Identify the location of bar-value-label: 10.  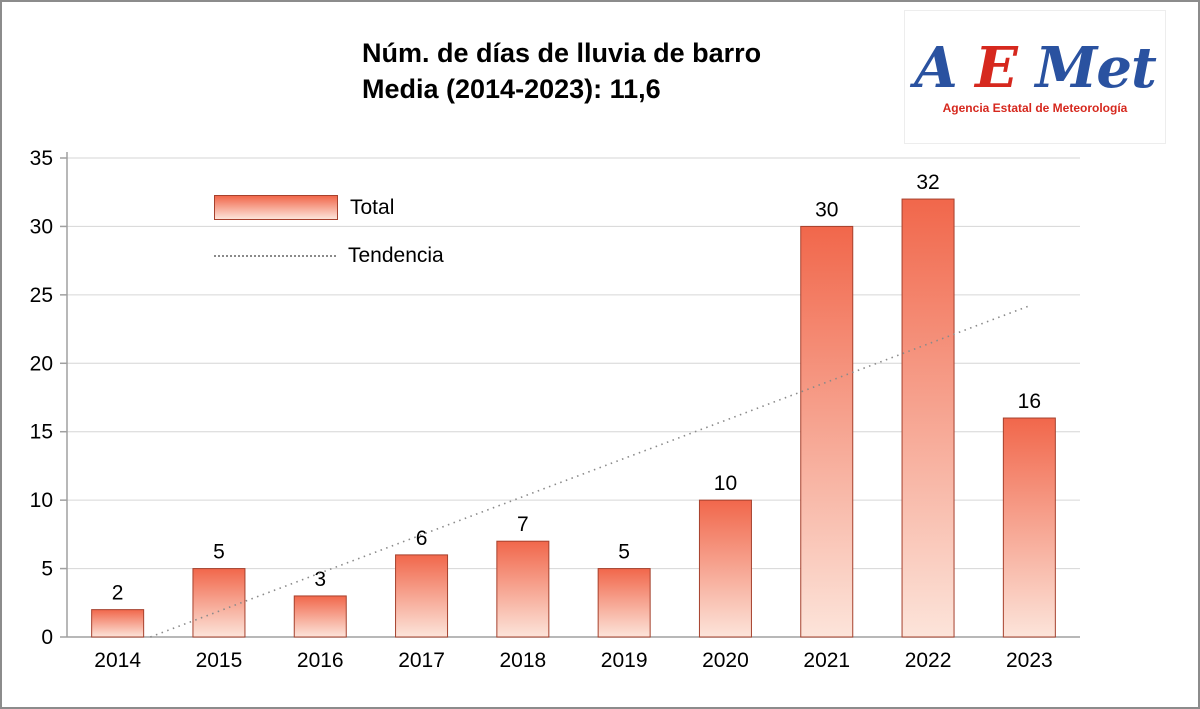
(725, 483).